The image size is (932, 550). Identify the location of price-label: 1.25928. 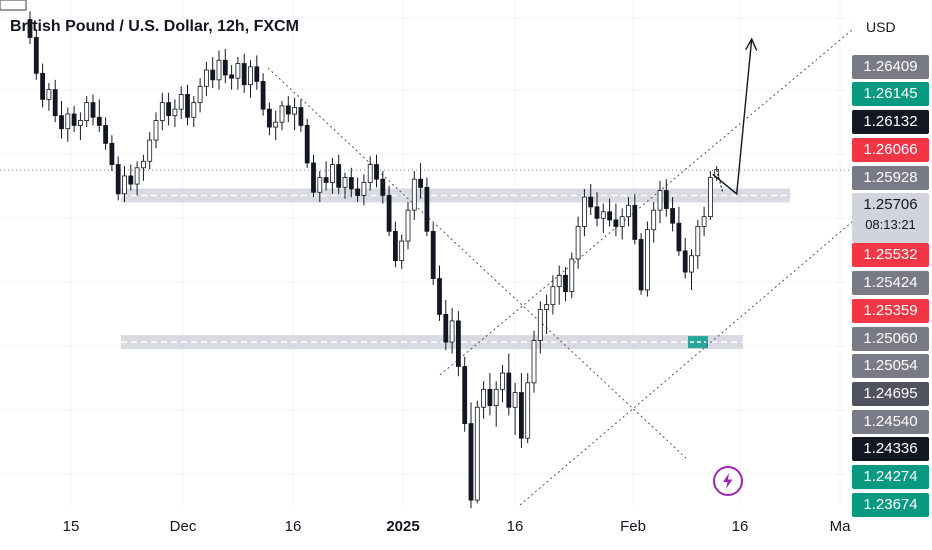
(890, 178).